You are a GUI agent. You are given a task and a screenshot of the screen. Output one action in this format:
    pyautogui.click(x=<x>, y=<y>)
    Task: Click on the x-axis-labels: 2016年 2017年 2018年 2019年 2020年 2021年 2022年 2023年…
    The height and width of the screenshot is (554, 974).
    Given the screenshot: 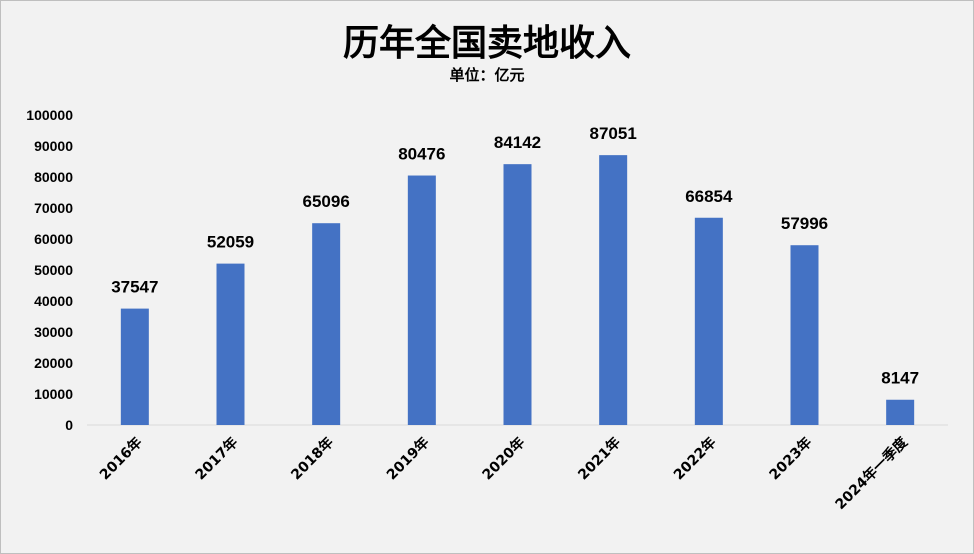 What is the action you would take?
    pyautogui.click(x=504, y=473)
    